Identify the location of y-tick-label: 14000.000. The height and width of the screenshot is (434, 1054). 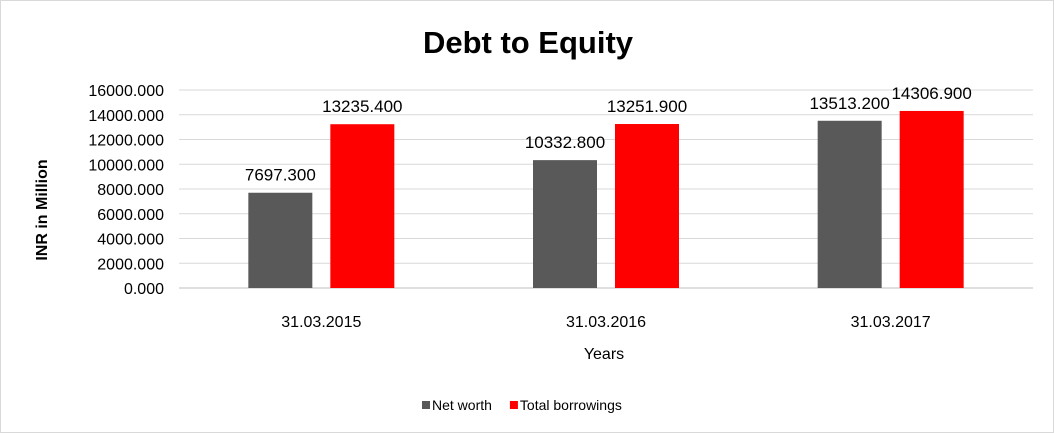
(126, 116).